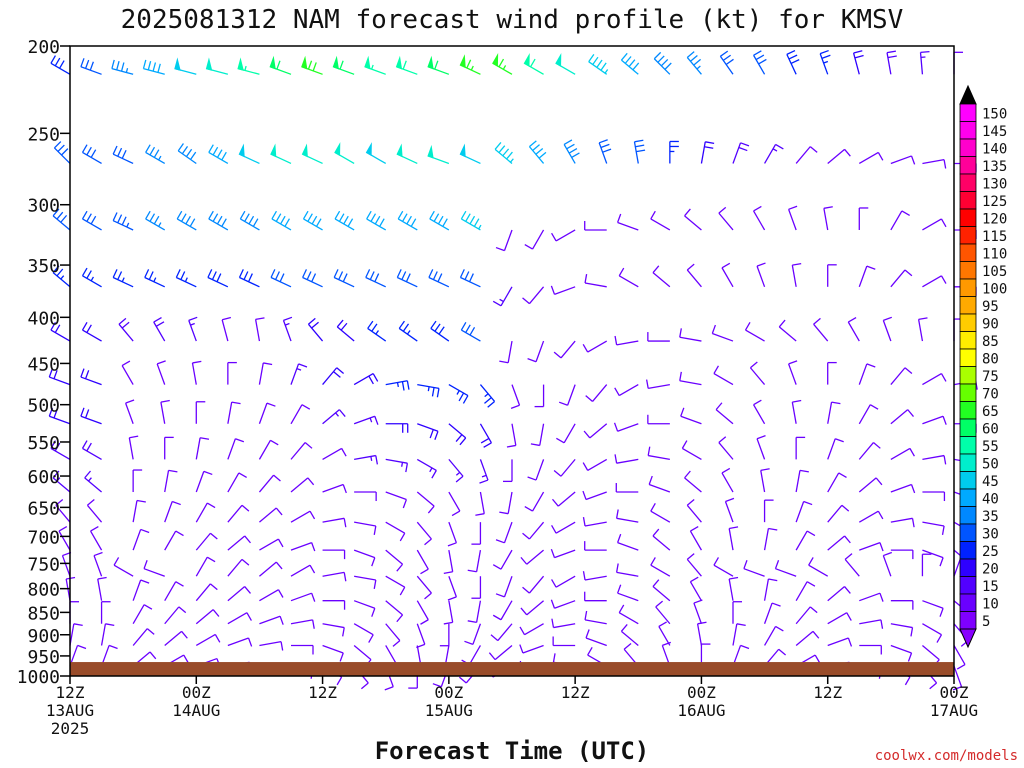 The image size is (1024, 768). I want to click on y-tick-label: 850, so click(43, 613).